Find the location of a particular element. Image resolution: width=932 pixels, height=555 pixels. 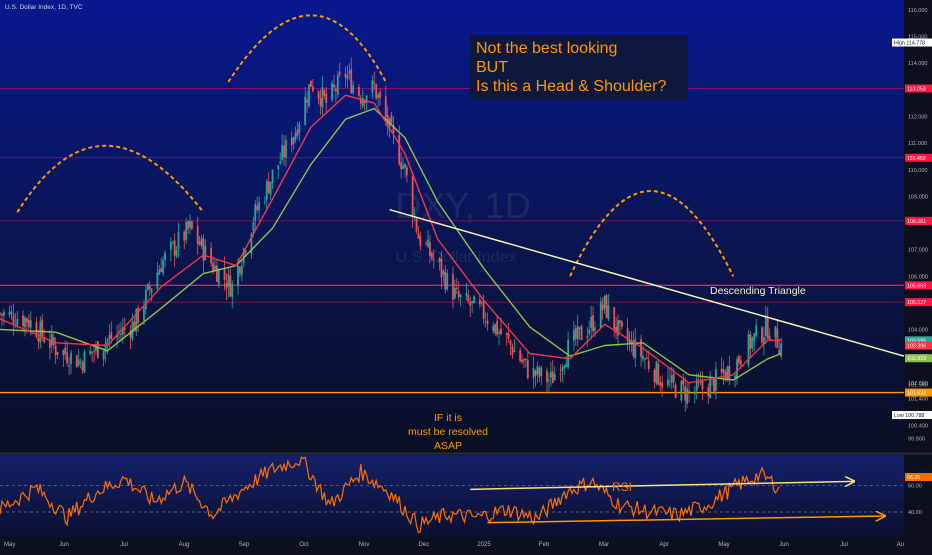

price-level-tag: 113.053 is located at coordinates (916, 89).